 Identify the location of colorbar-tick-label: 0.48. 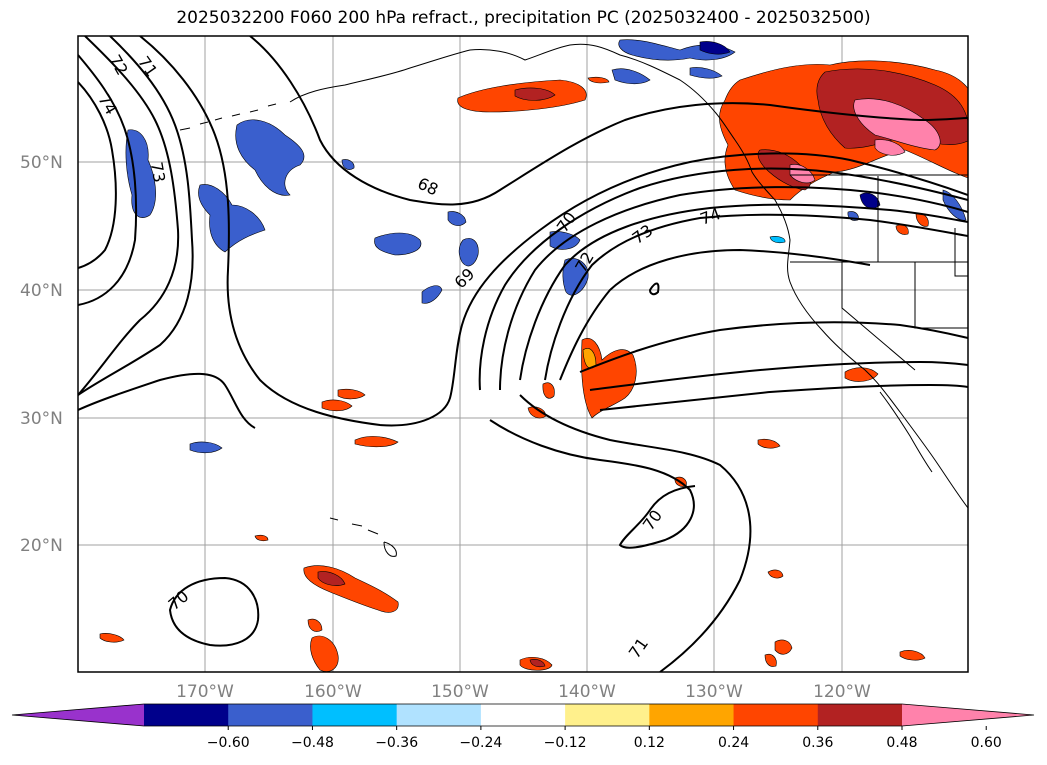
(901, 743).